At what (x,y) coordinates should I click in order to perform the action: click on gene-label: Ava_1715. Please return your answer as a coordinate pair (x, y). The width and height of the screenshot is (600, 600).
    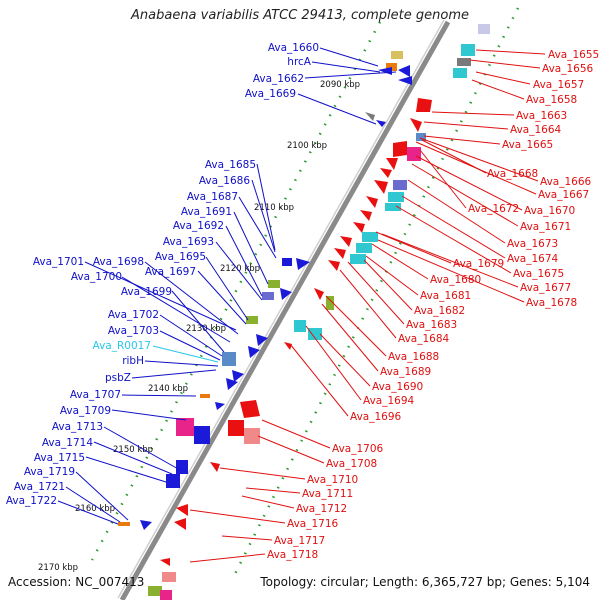
    Looking at the image, I should click on (59, 458).